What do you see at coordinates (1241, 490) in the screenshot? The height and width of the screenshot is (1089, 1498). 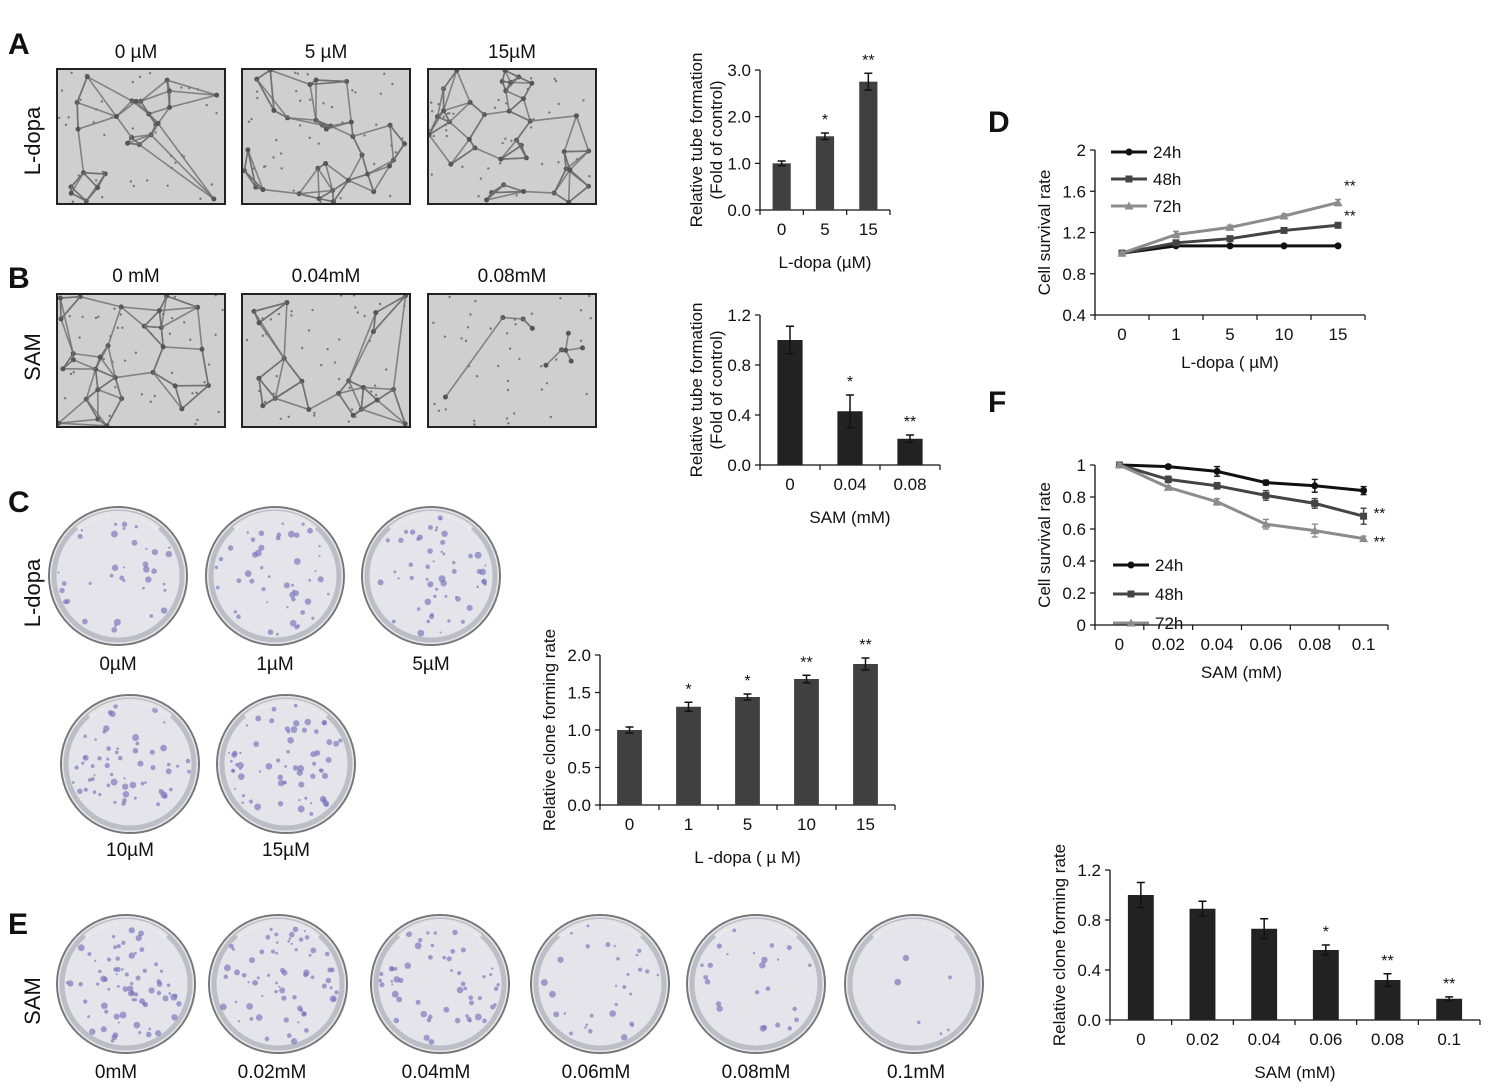 I see `series-line-48h` at bounding box center [1241, 490].